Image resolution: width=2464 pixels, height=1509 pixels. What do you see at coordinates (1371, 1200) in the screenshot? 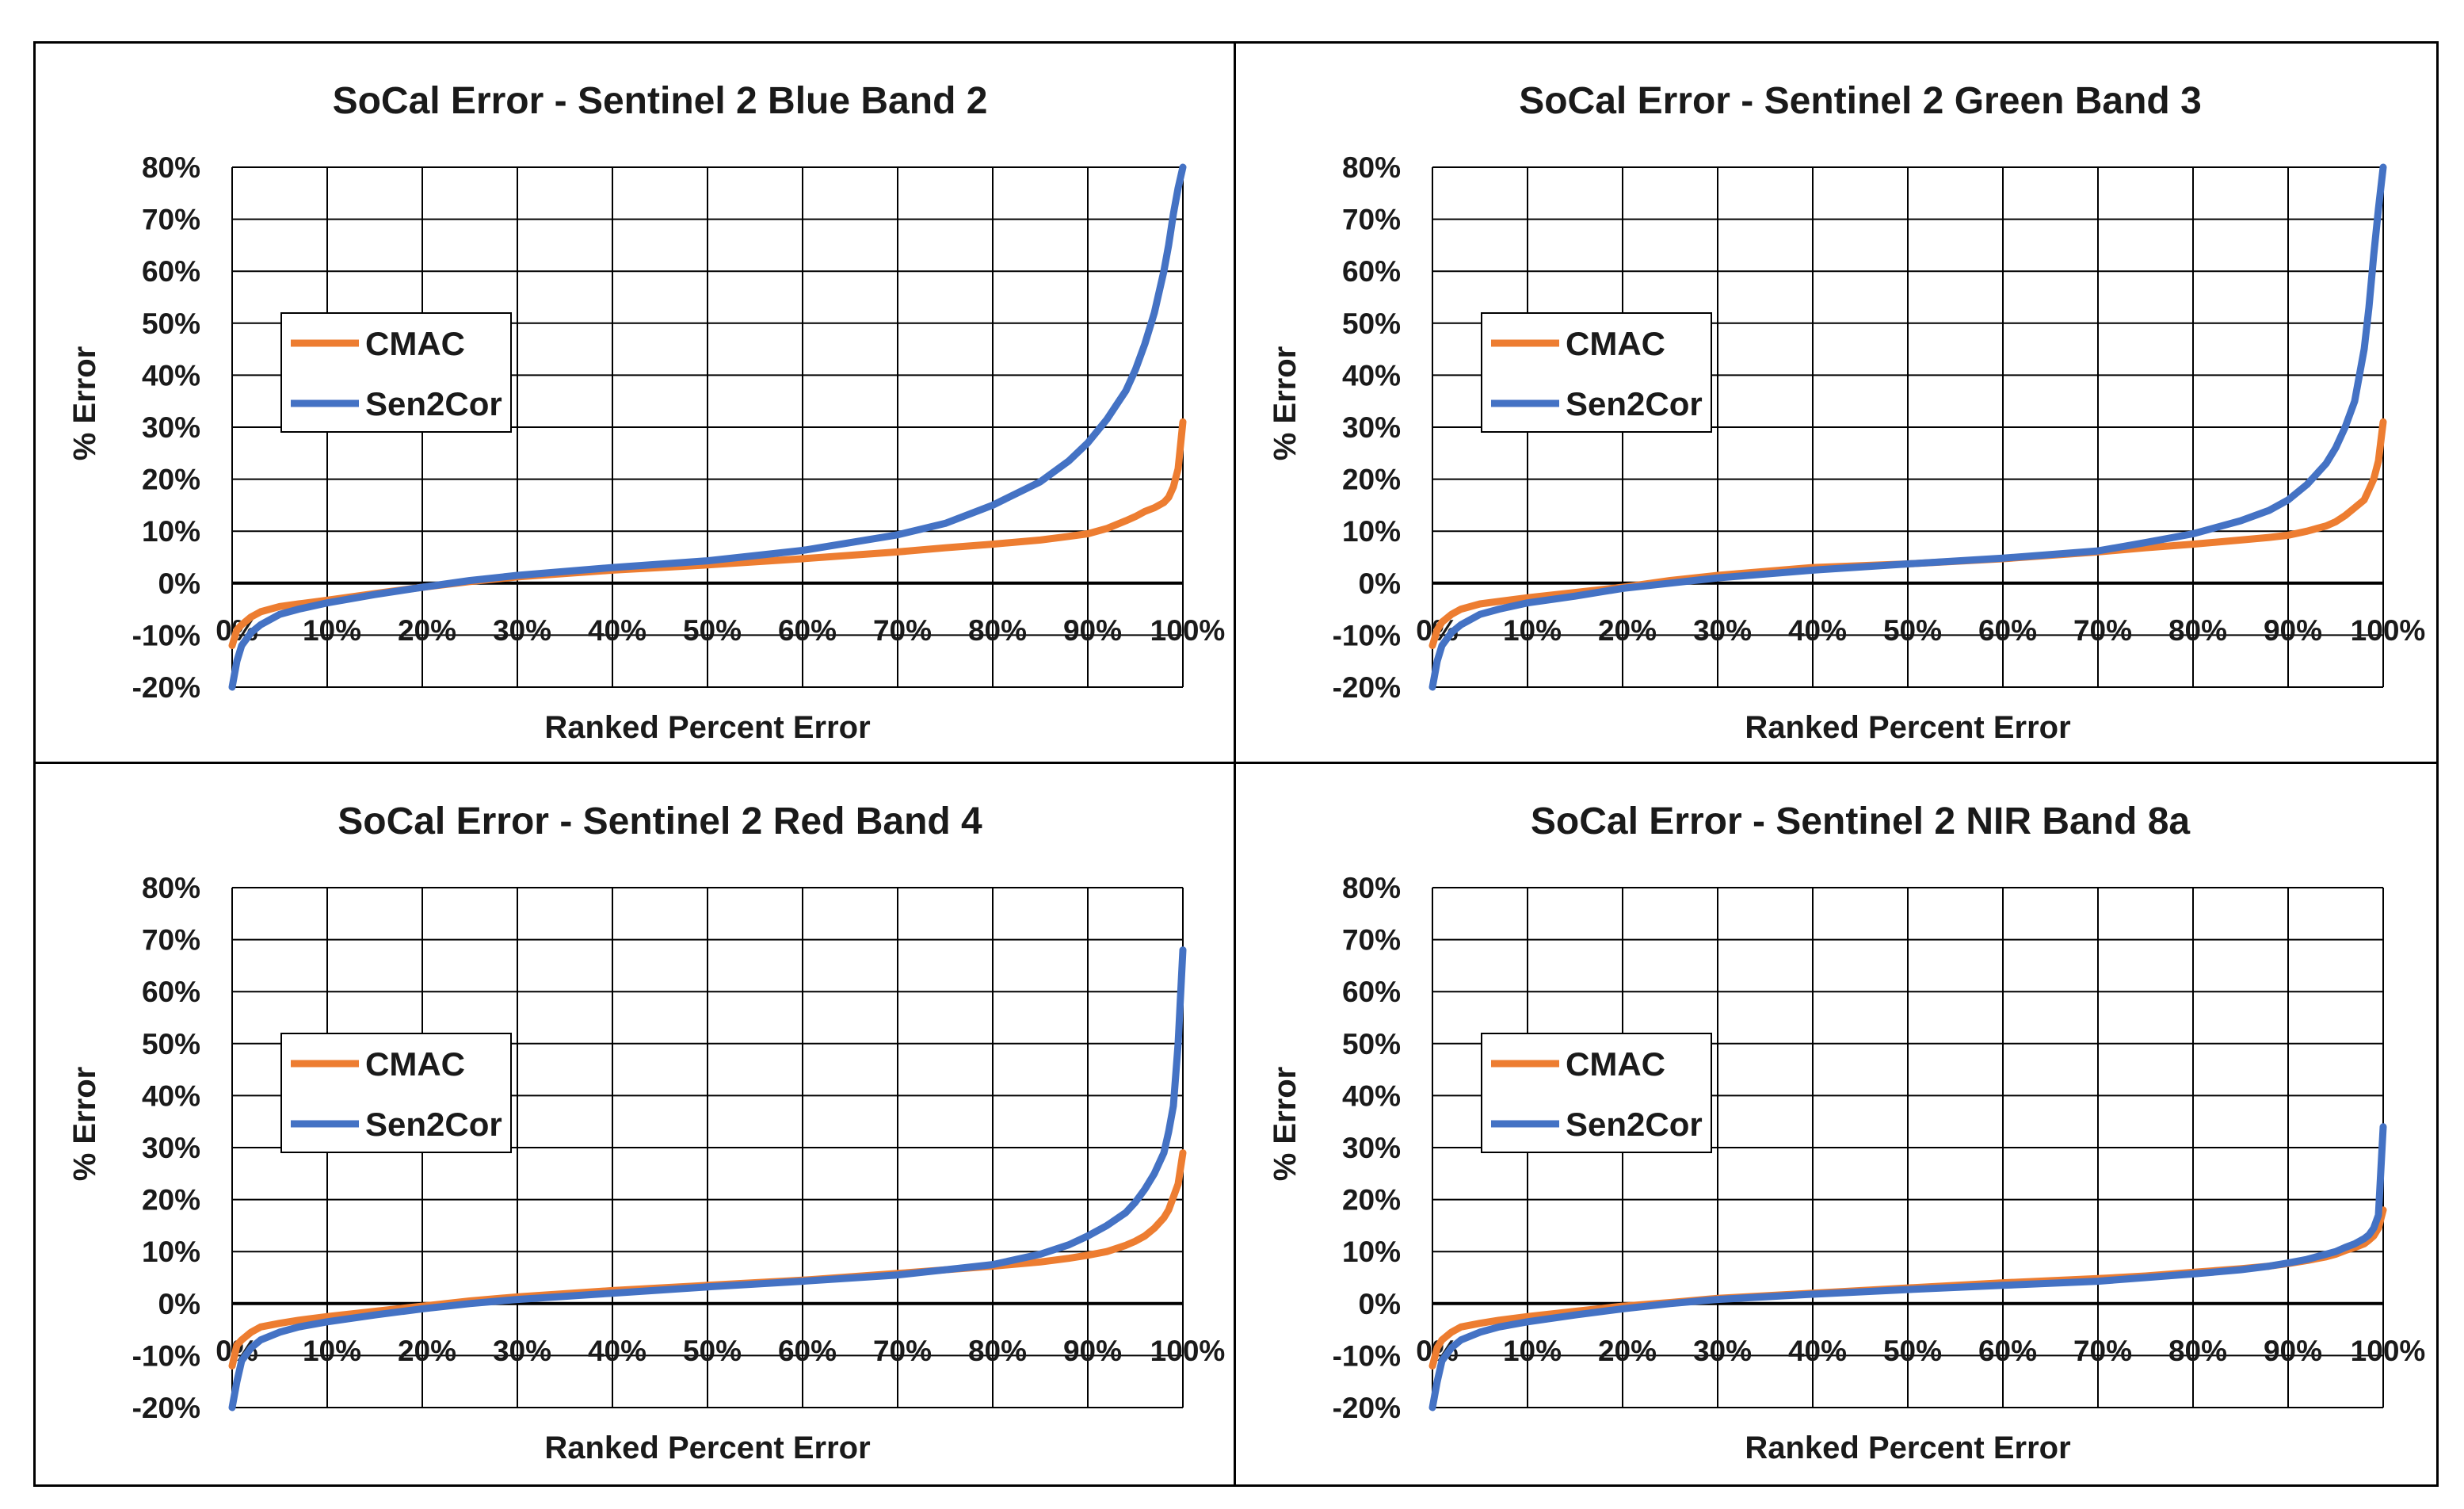
I see `y-tick-label: 20%` at bounding box center [1371, 1200].